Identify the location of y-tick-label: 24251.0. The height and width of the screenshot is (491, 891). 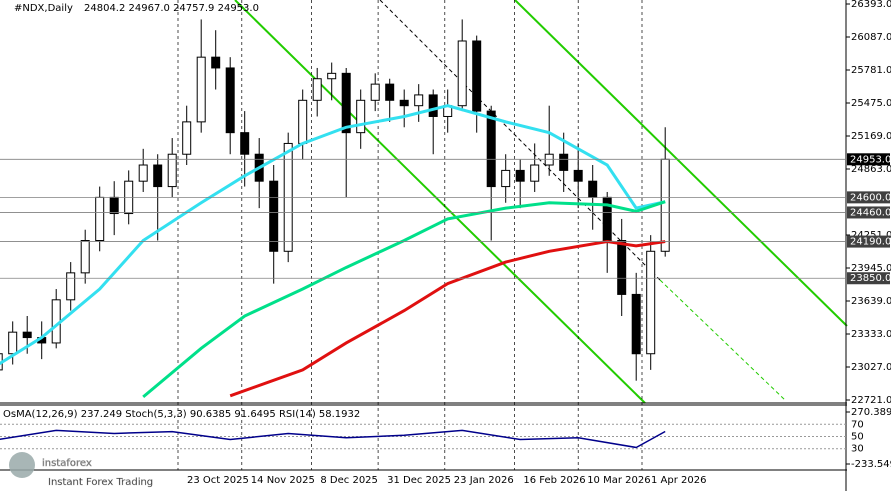
(871, 235).